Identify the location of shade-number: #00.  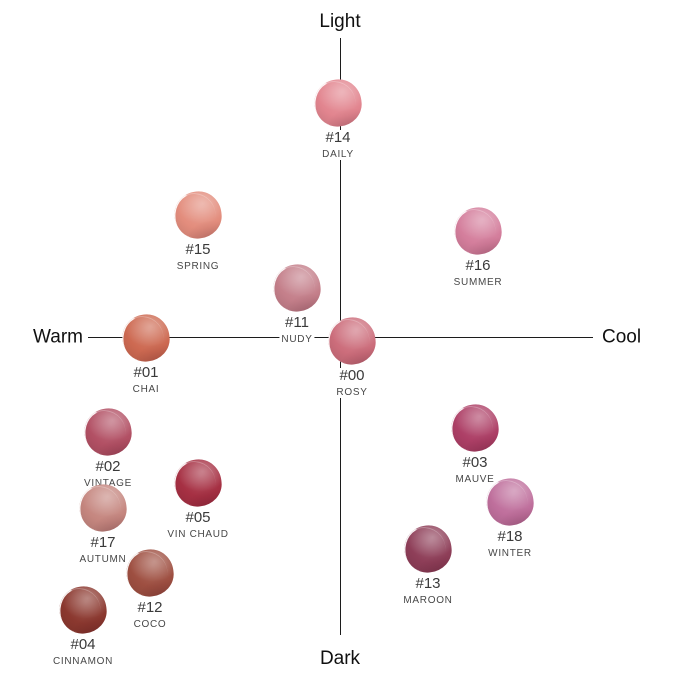
(352, 375).